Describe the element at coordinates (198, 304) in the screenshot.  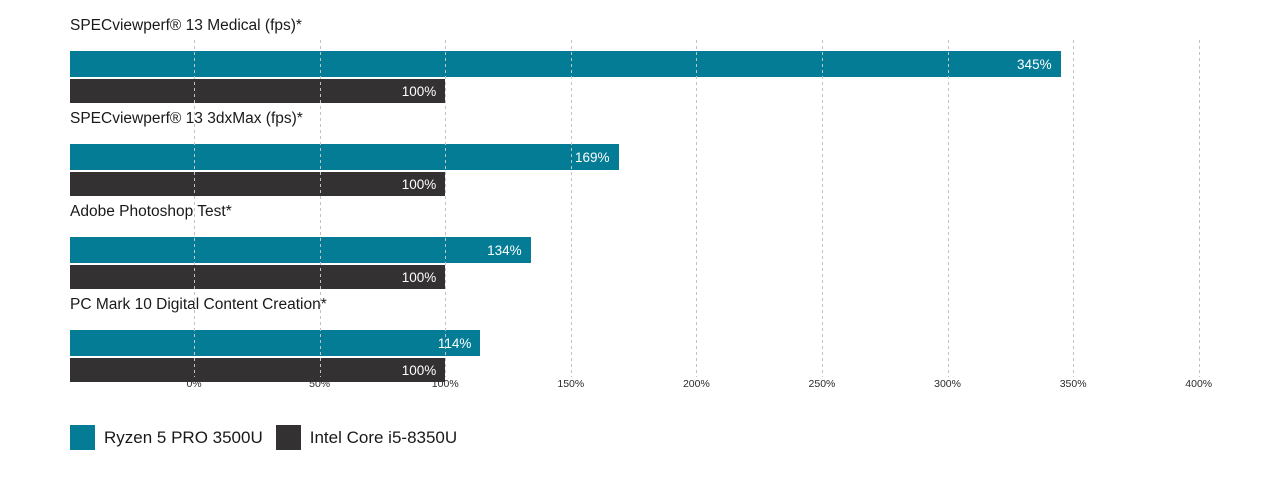
I see `group-title: PC Mark 10 Digital Content Creation*` at that location.